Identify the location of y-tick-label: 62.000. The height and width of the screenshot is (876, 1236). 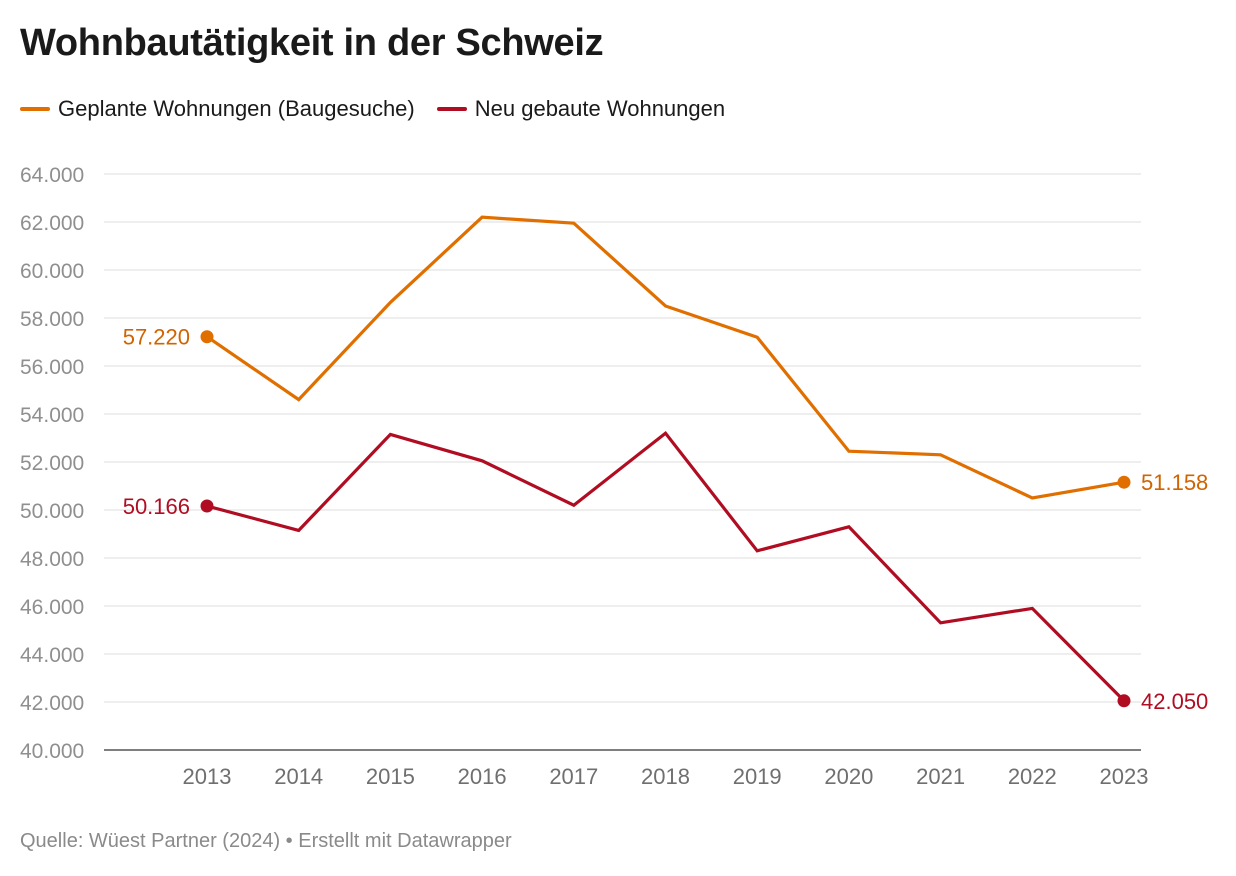
(52, 223).